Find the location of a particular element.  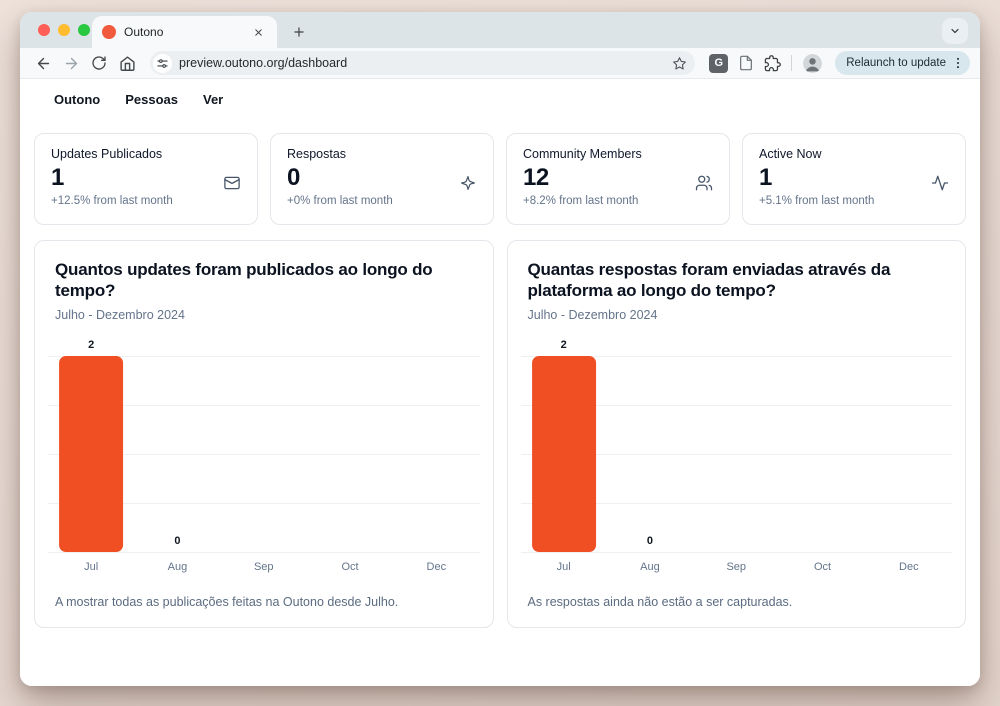

users-icon is located at coordinates (704, 183).